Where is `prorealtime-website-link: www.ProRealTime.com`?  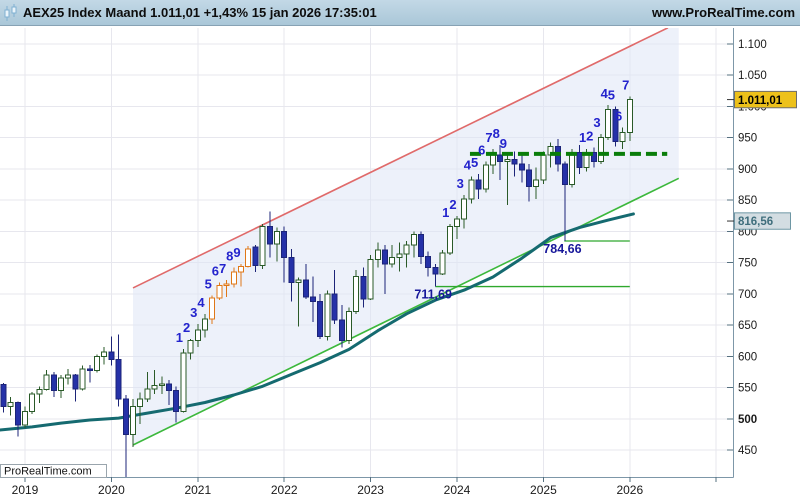 prorealtime-website-link: www.ProRealTime.com is located at coordinates (723, 12).